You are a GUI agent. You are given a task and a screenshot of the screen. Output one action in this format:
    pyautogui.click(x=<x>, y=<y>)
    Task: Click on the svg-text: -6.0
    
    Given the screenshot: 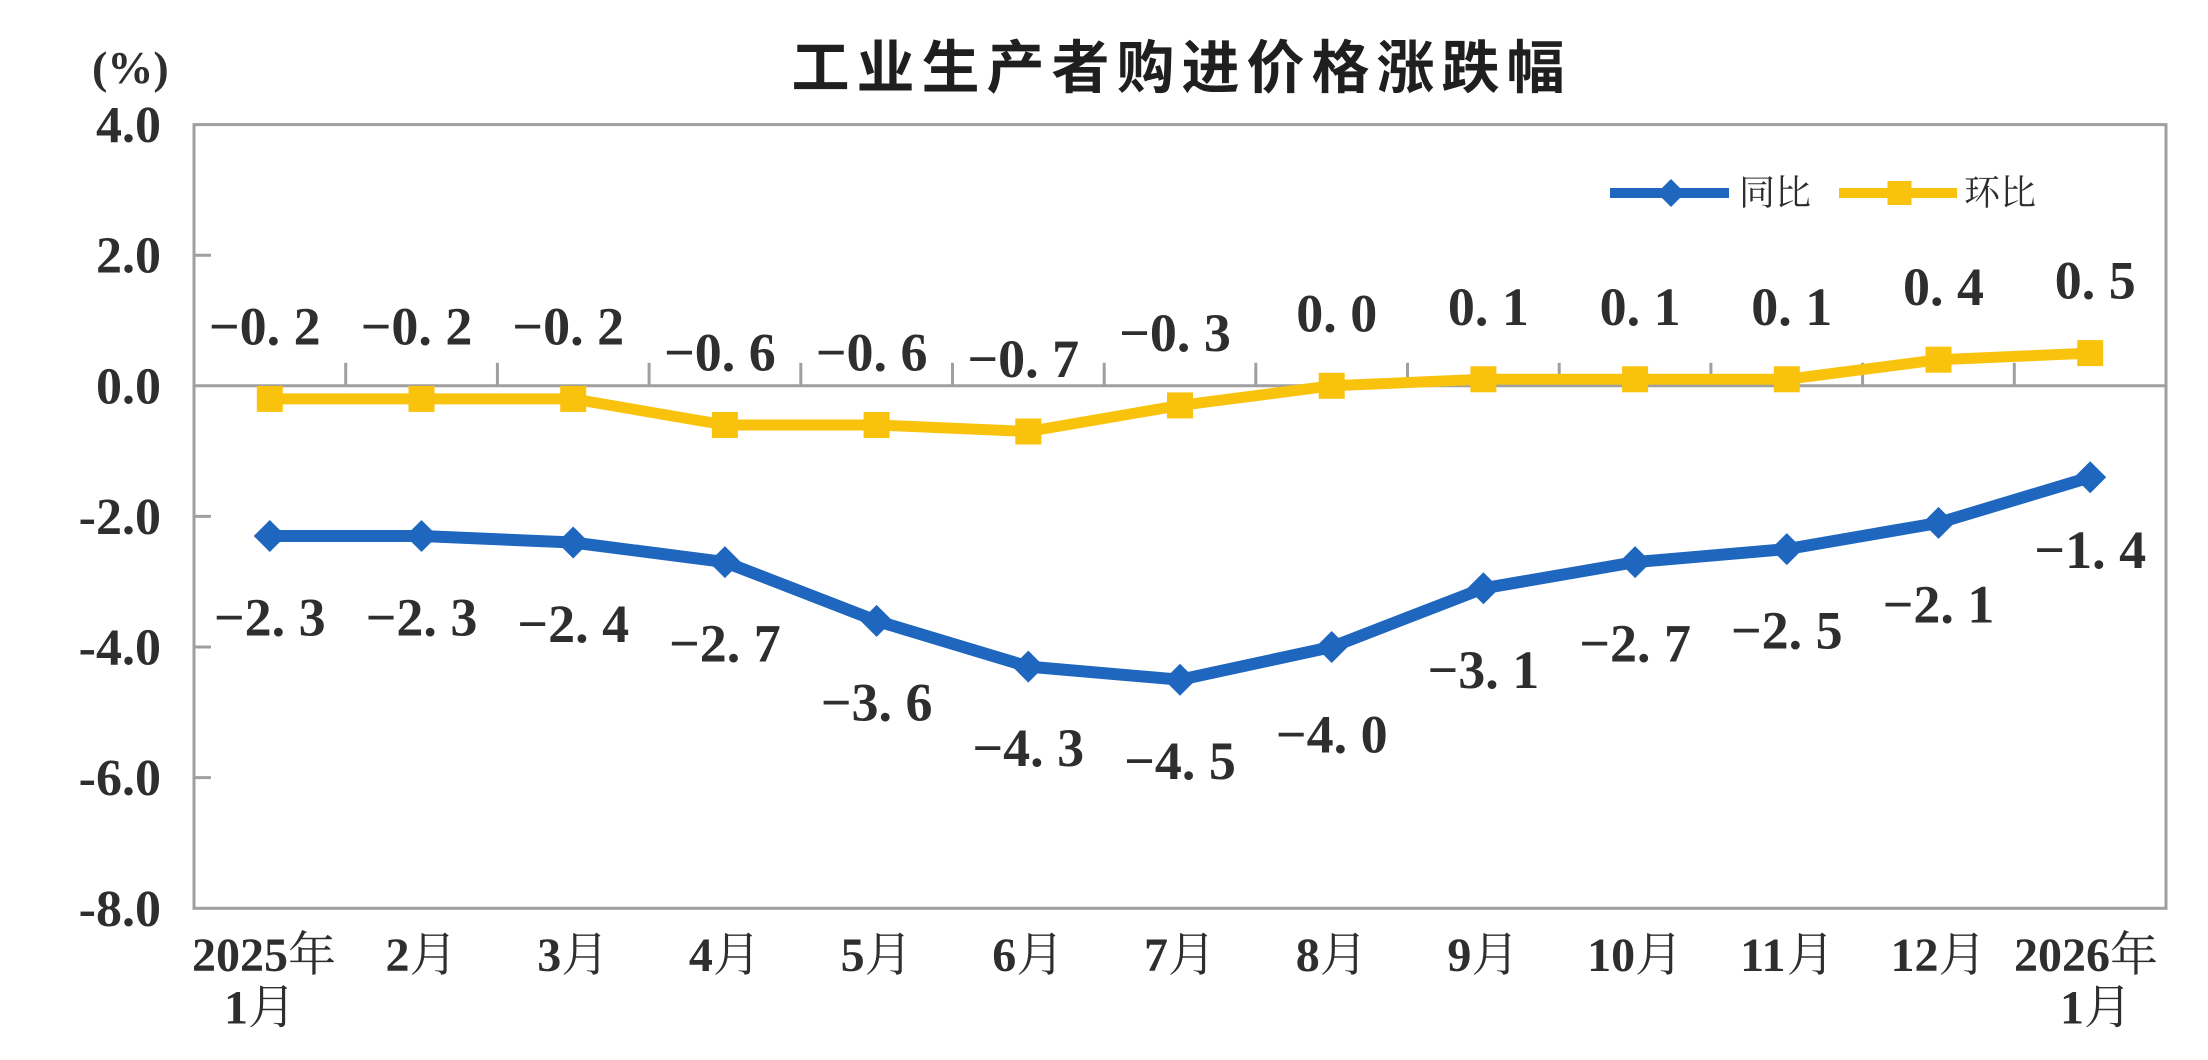 What is the action you would take?
    pyautogui.click(x=120, y=778)
    